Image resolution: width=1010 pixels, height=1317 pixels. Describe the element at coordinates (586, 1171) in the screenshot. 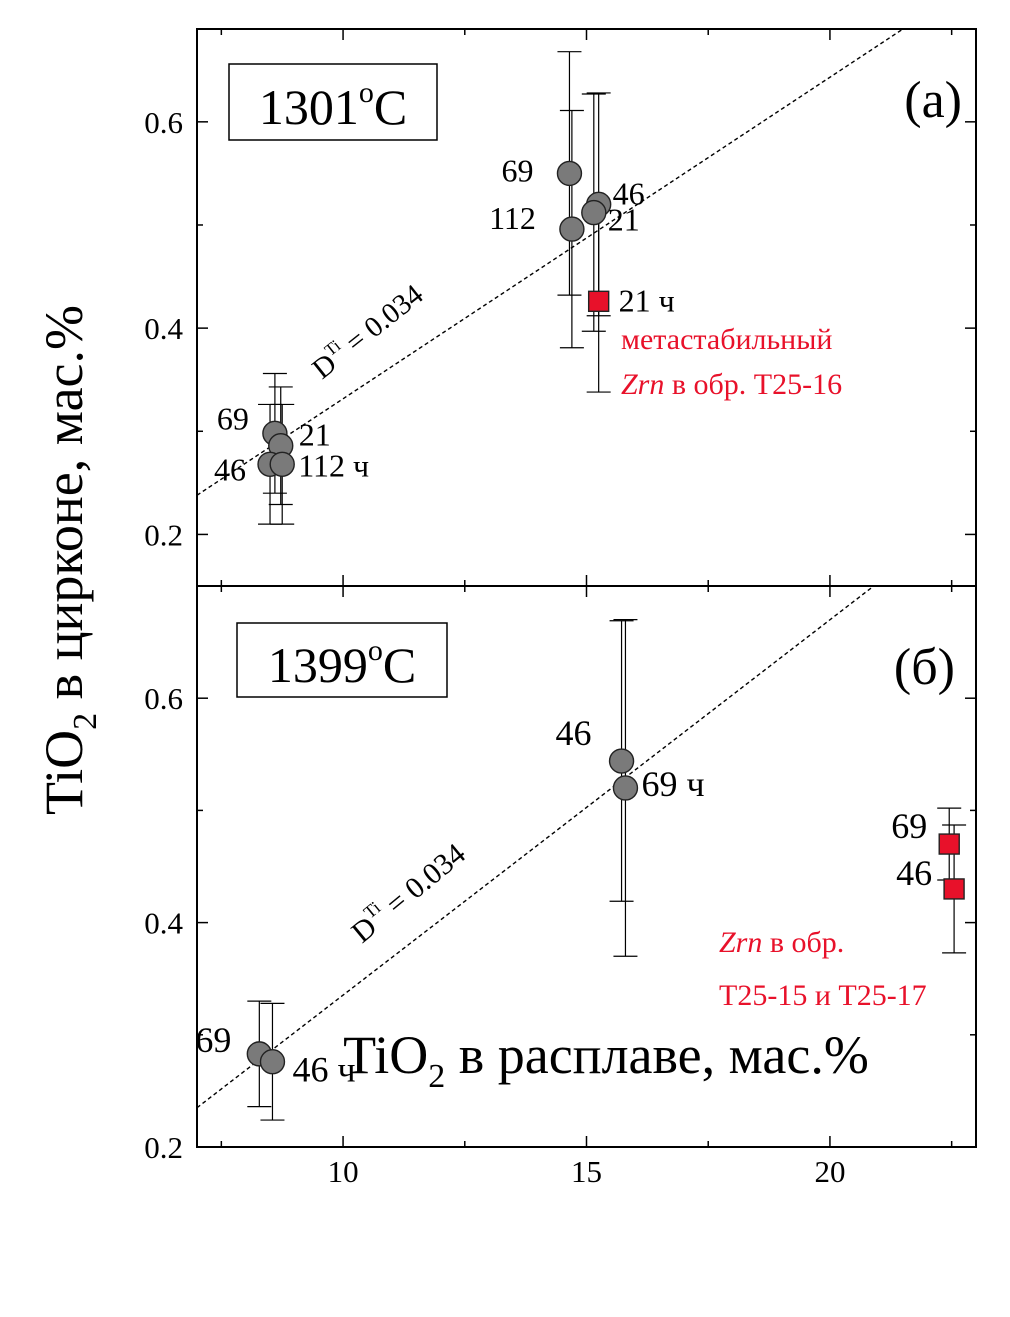

I see `xtick-label: 15` at that location.